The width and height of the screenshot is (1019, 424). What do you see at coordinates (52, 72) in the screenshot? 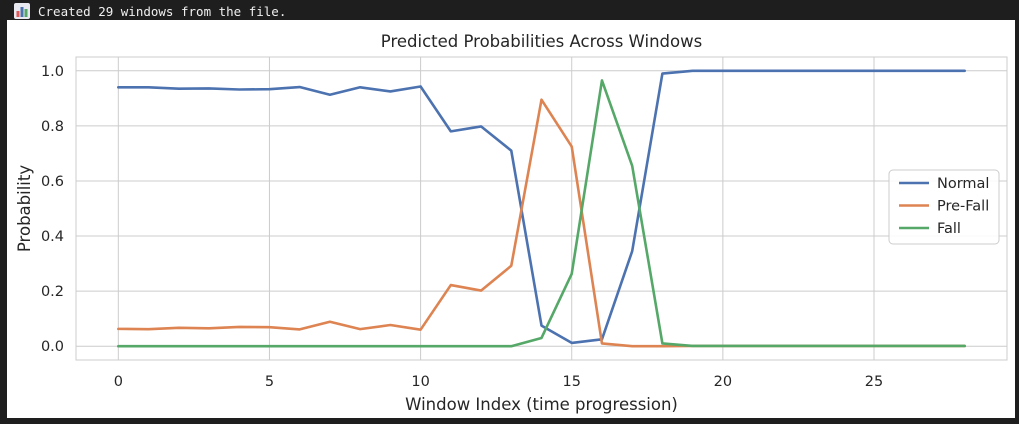
I see `y-tick-label: 1.0` at bounding box center [52, 72].